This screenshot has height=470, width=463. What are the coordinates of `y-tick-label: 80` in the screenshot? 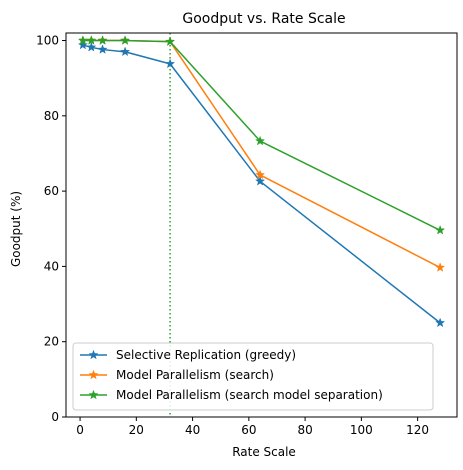 It's located at (51, 116).